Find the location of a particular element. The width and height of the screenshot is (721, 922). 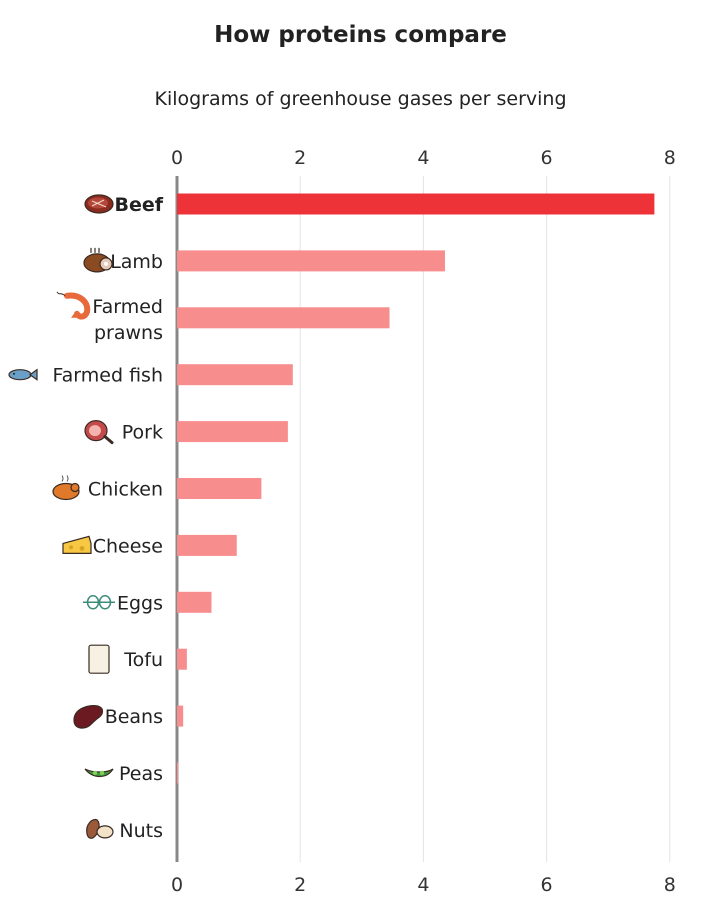

x-tick-label-top: 0 is located at coordinates (177, 158).